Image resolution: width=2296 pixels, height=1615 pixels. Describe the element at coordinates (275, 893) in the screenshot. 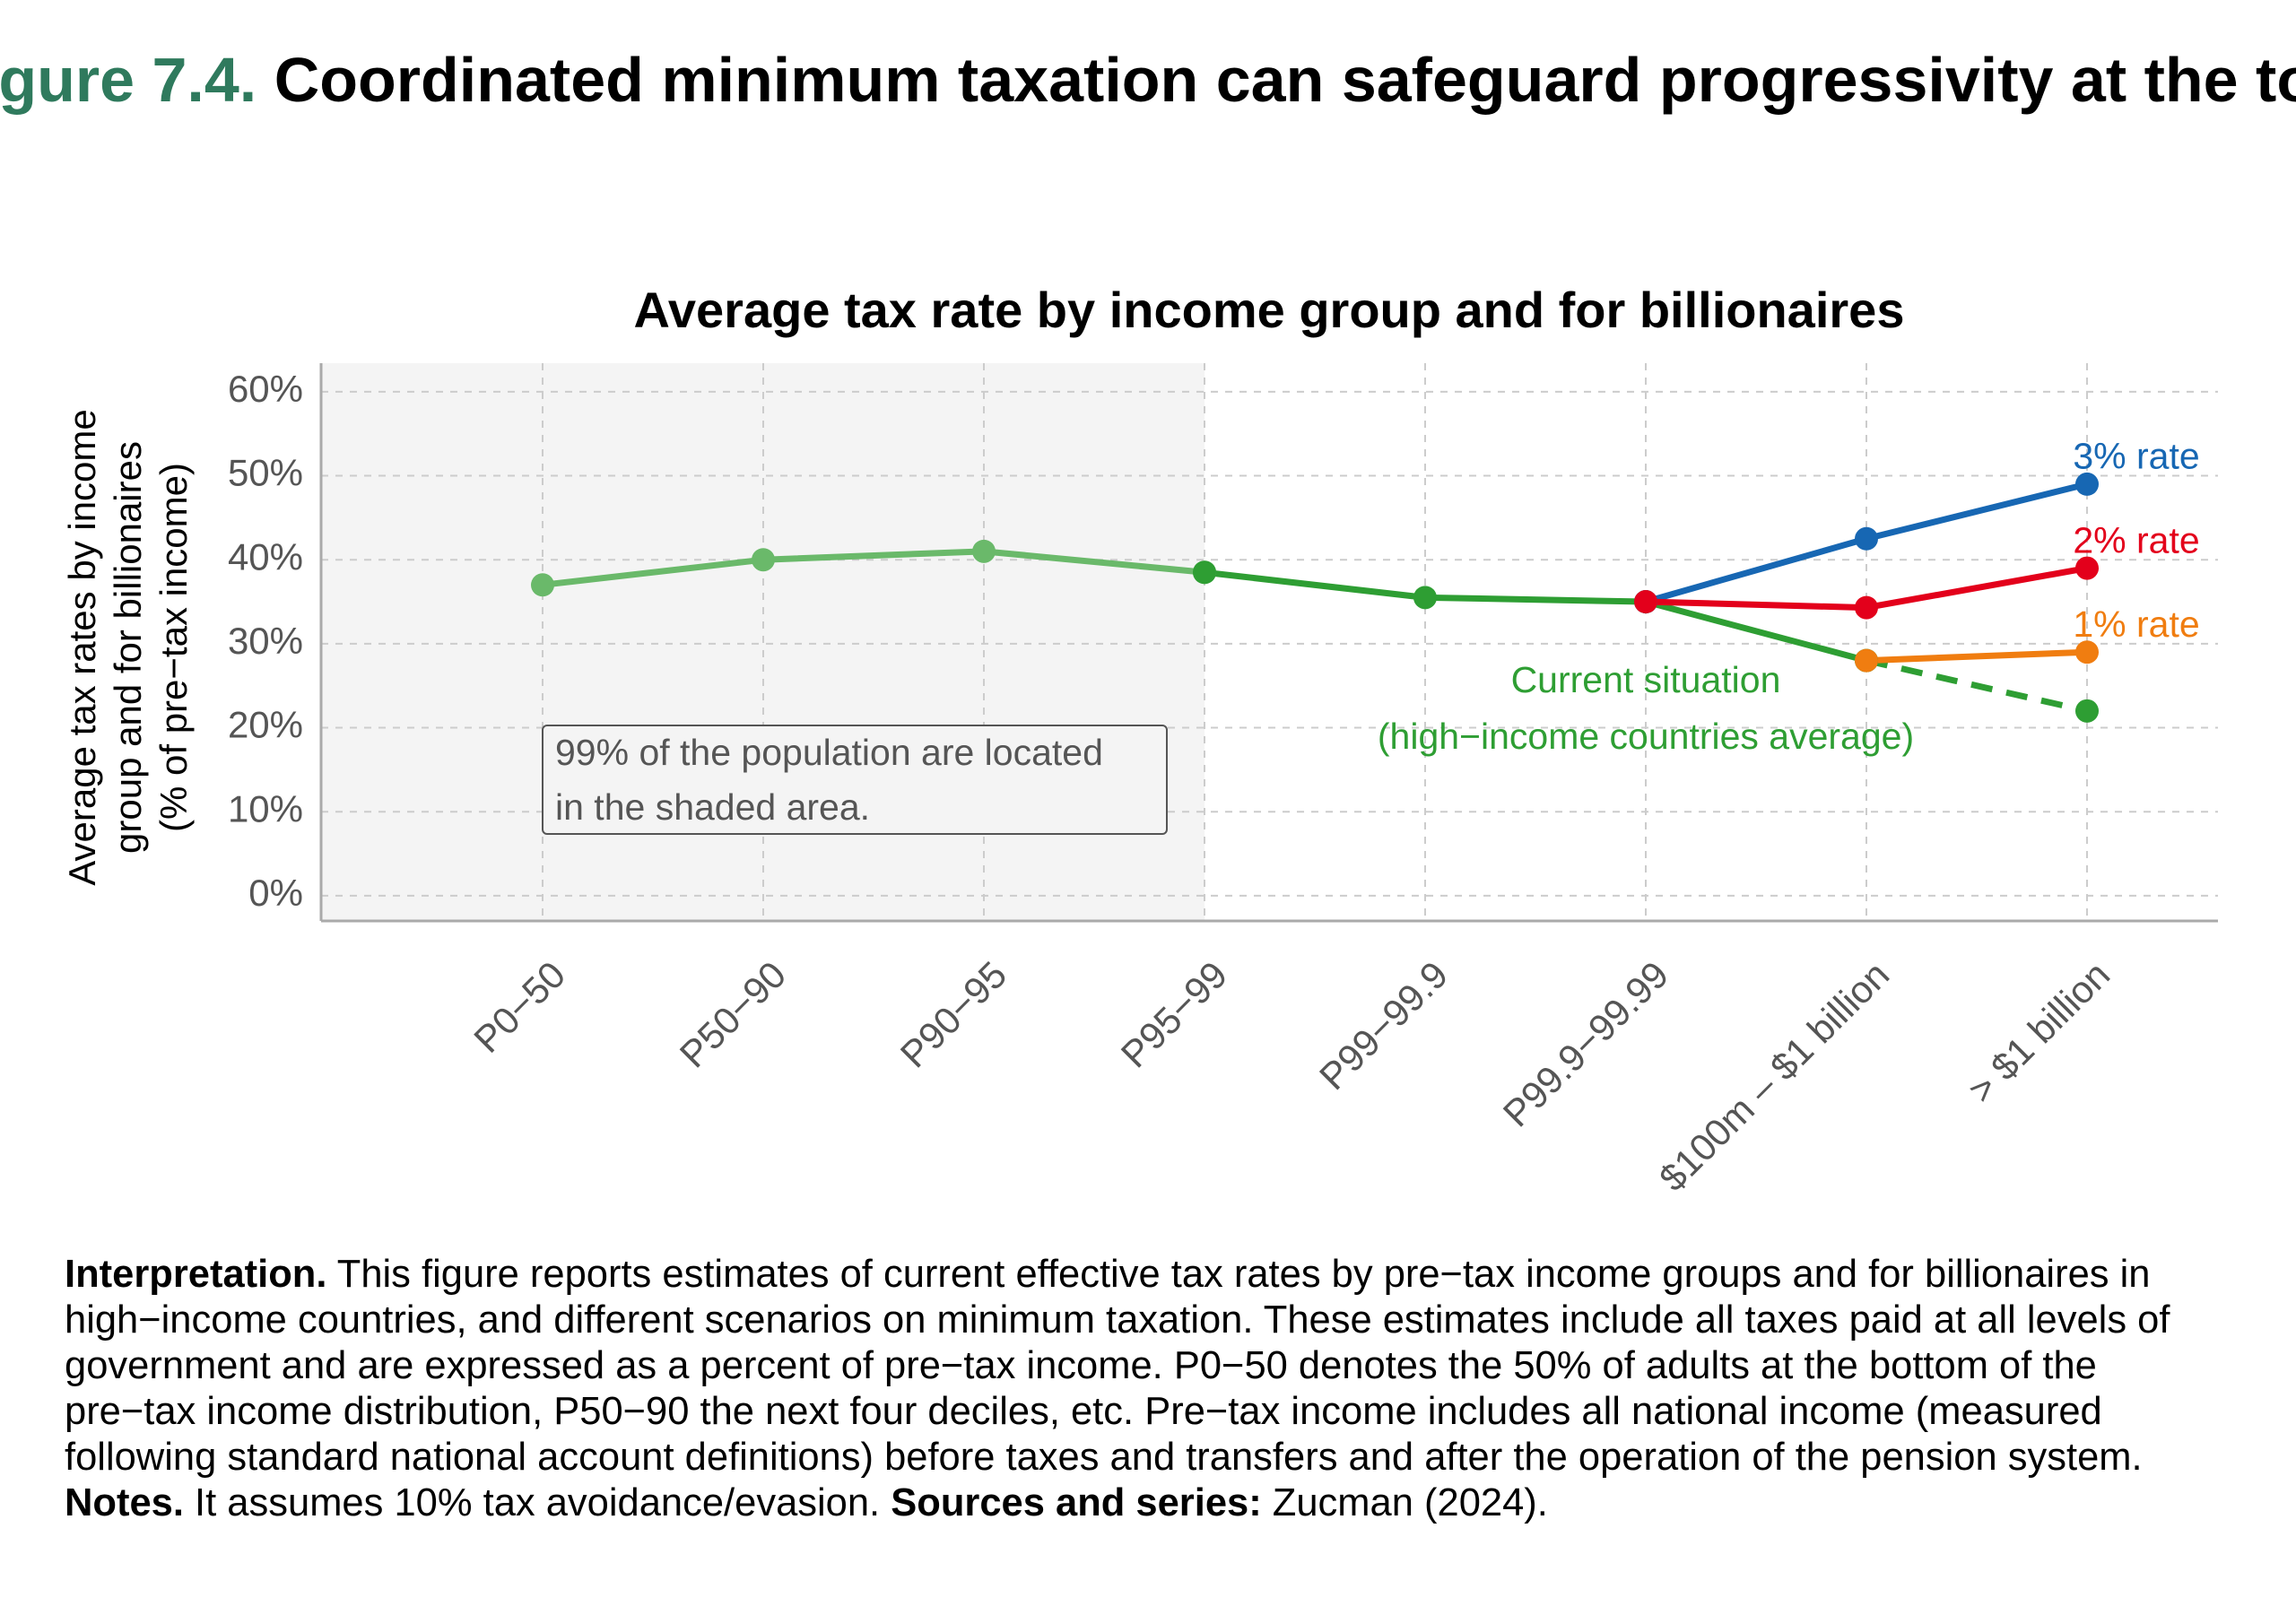

I see `y-tick-label: 0%` at that location.